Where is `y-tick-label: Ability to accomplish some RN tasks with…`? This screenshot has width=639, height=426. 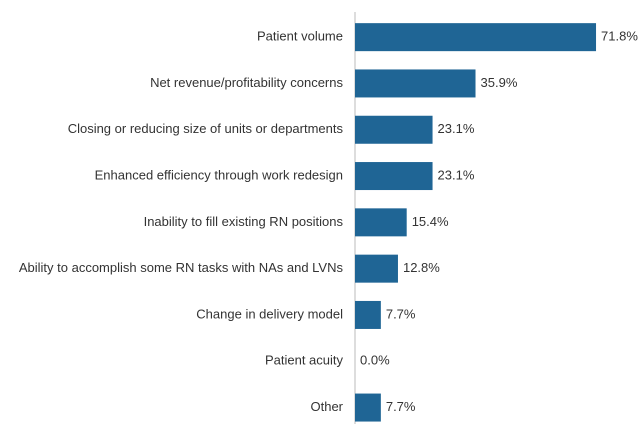 y-tick-label: Ability to accomplish some RN tasks with… is located at coordinates (181, 267).